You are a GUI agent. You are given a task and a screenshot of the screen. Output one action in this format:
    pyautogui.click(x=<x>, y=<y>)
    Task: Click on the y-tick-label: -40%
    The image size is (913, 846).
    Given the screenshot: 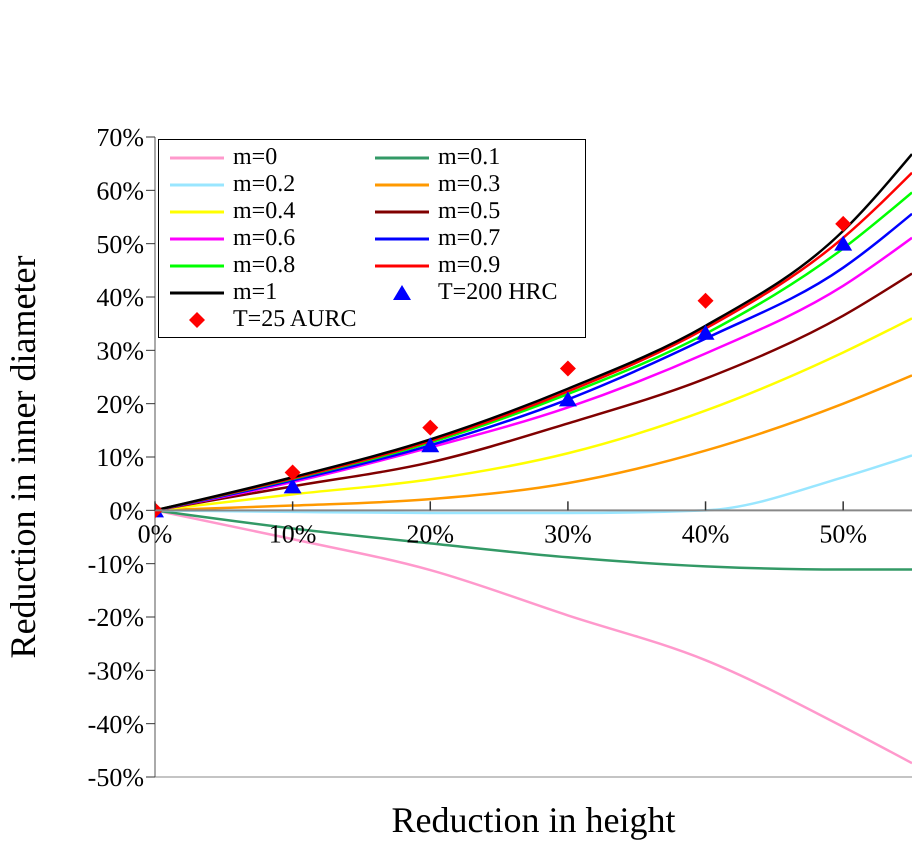 What is the action you would take?
    pyautogui.click(x=116, y=724)
    